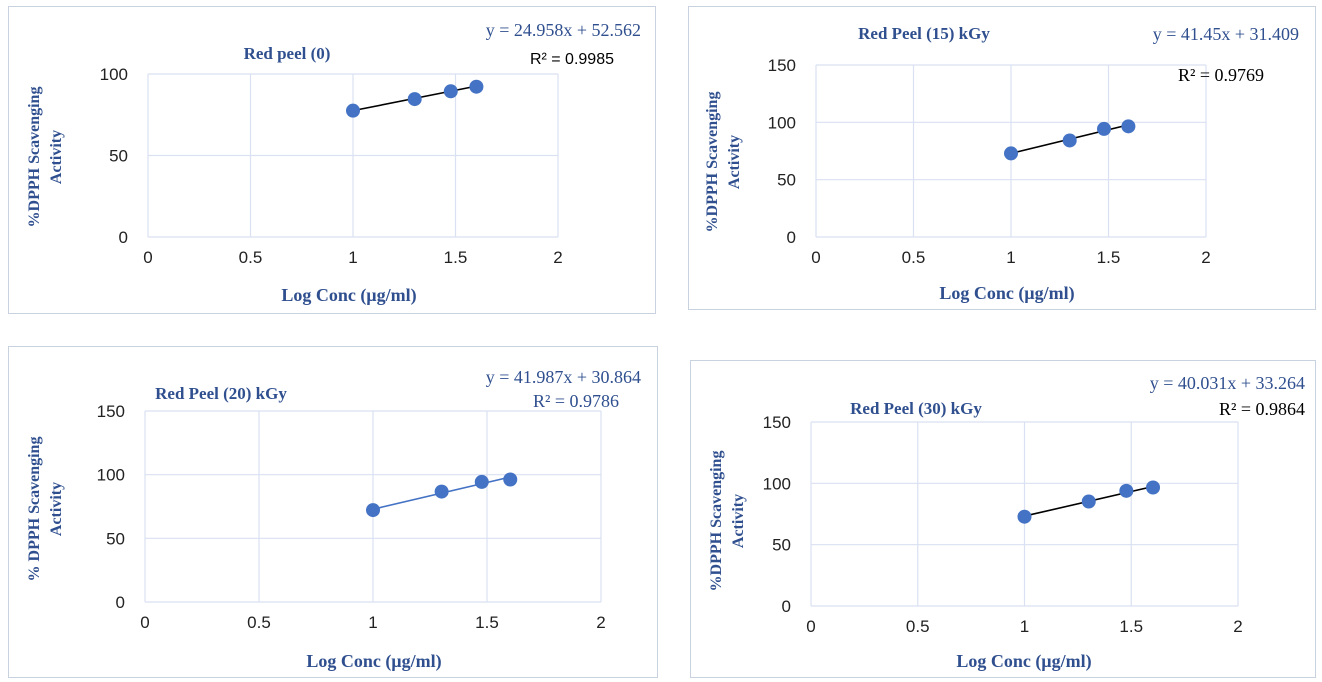  Describe the element at coordinates (1024, 626) in the screenshot. I see `chart3-x-tick-label-2: 1` at that location.